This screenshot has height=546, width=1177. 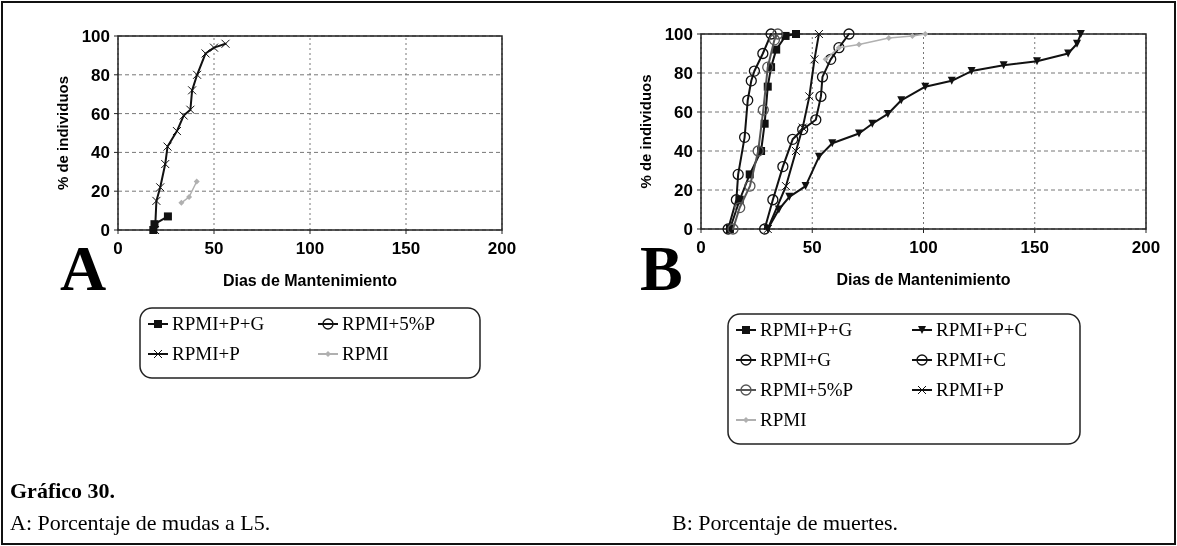 I want to click on legend-label: RPMI+G, so click(x=796, y=359).